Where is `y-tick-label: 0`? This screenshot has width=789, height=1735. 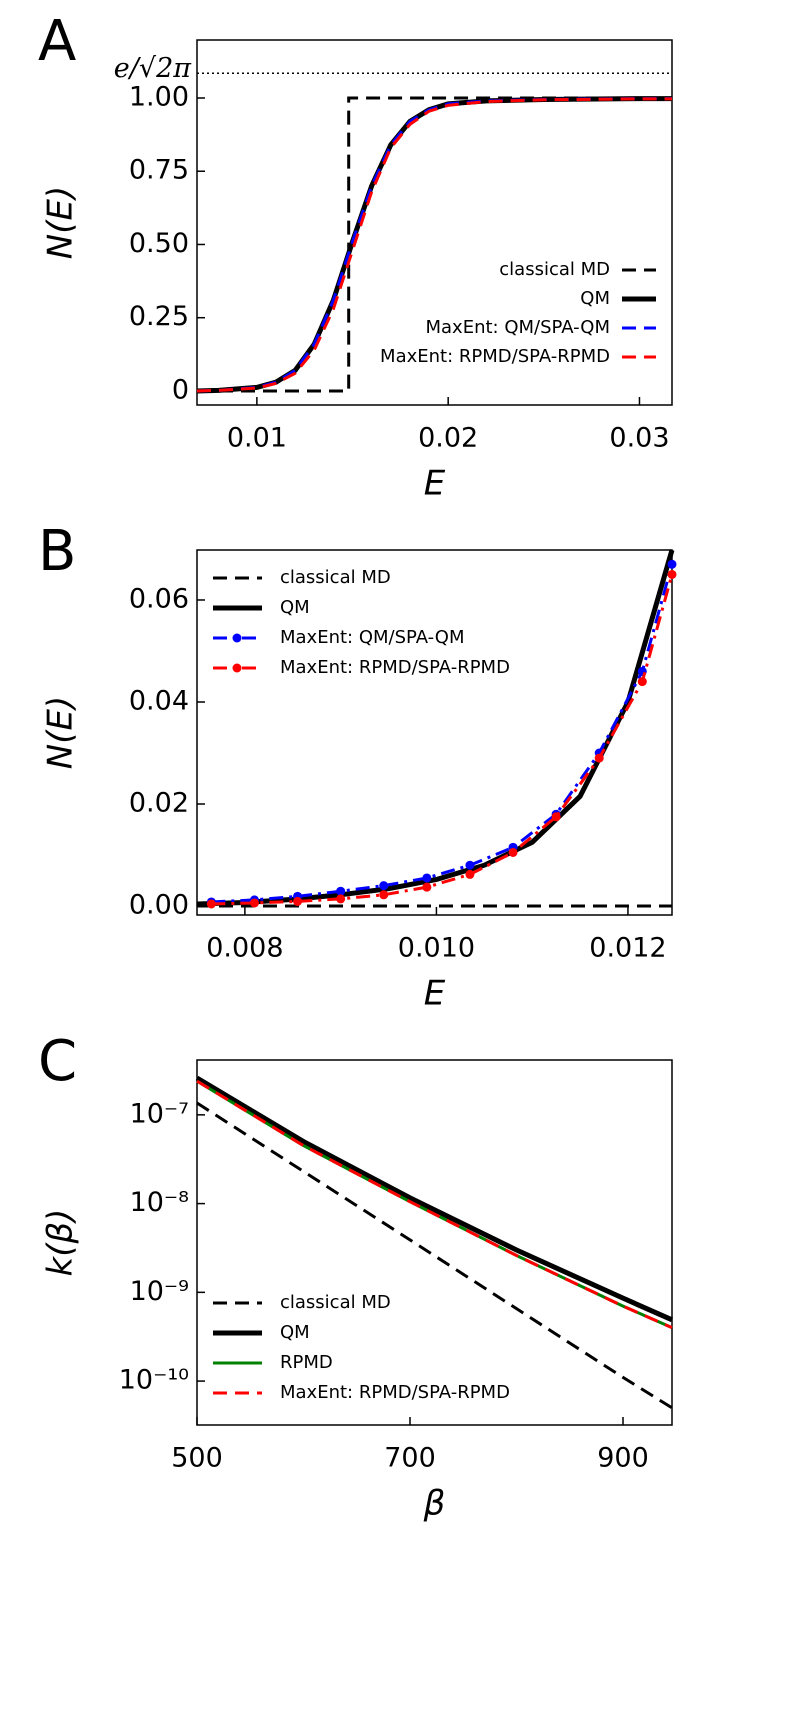
y-tick-label: 0 is located at coordinates (180, 389).